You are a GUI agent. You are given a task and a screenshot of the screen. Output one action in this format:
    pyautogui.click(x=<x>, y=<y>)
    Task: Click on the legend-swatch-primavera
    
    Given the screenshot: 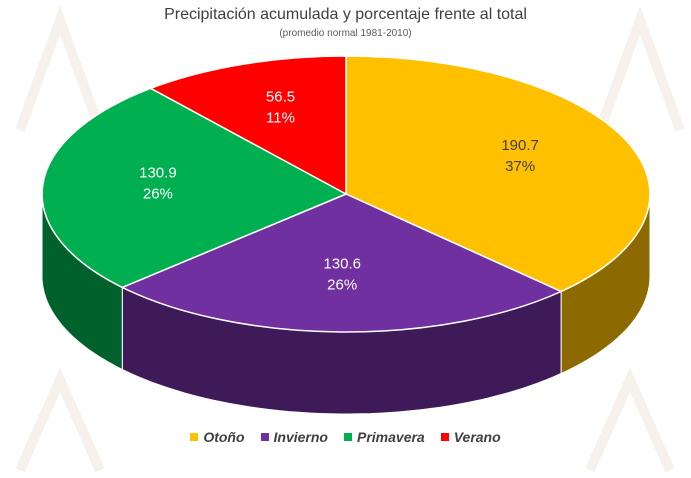 What is the action you would take?
    pyautogui.click(x=348, y=437)
    